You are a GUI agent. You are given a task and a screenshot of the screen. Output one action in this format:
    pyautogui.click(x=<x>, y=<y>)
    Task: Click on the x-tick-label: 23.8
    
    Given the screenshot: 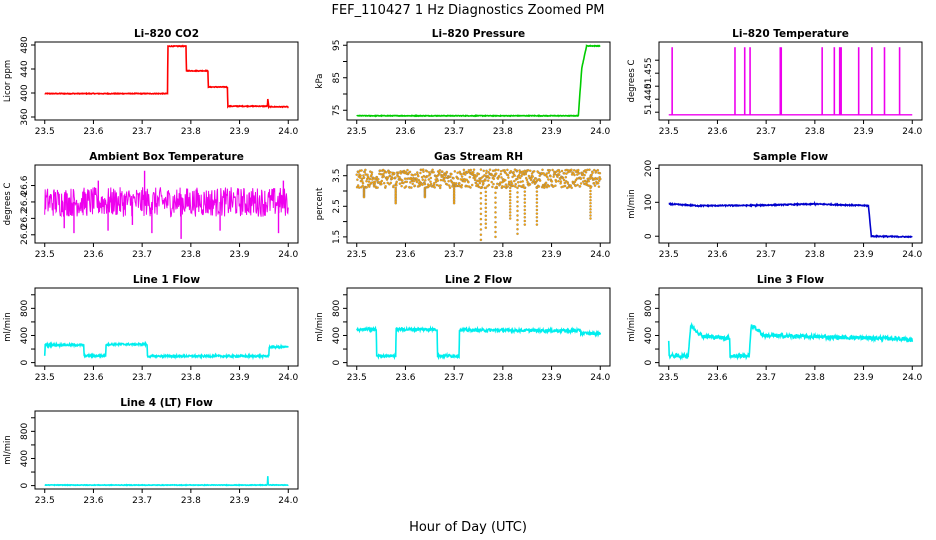 What is the action you would take?
    pyautogui.click(x=815, y=132)
    